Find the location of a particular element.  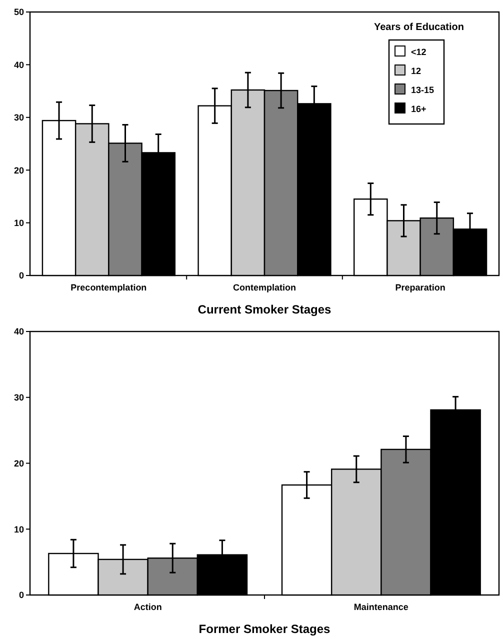

legend-label: 12 is located at coordinates (416, 71).